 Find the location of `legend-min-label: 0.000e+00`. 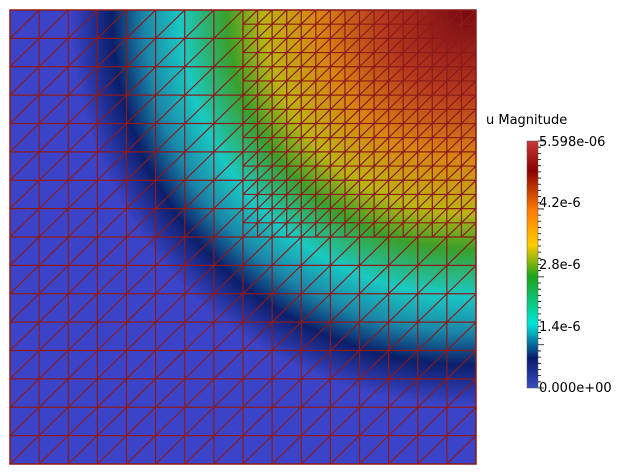

legend-min-label: 0.000e+00 is located at coordinates (575, 388).